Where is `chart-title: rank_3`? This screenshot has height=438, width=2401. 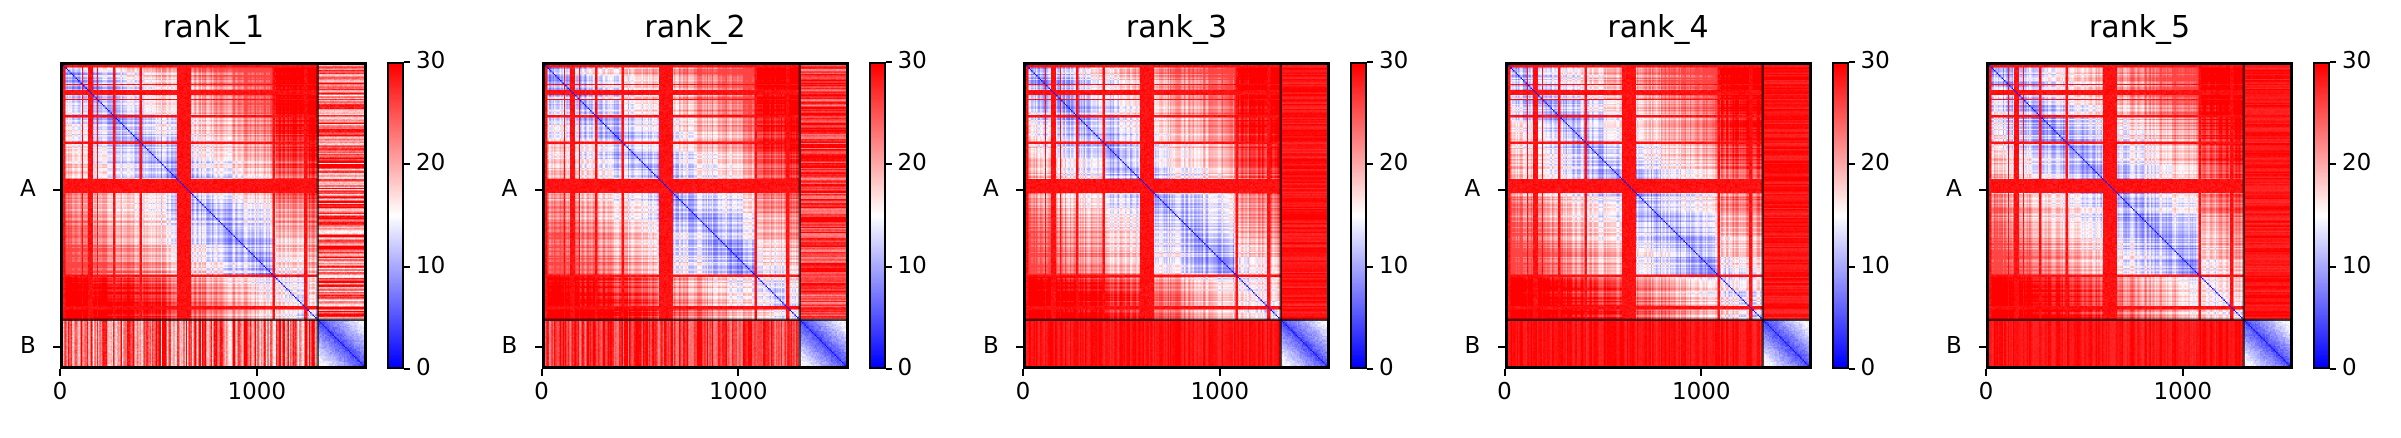
chart-title: rank_3 is located at coordinates (1176, 27).